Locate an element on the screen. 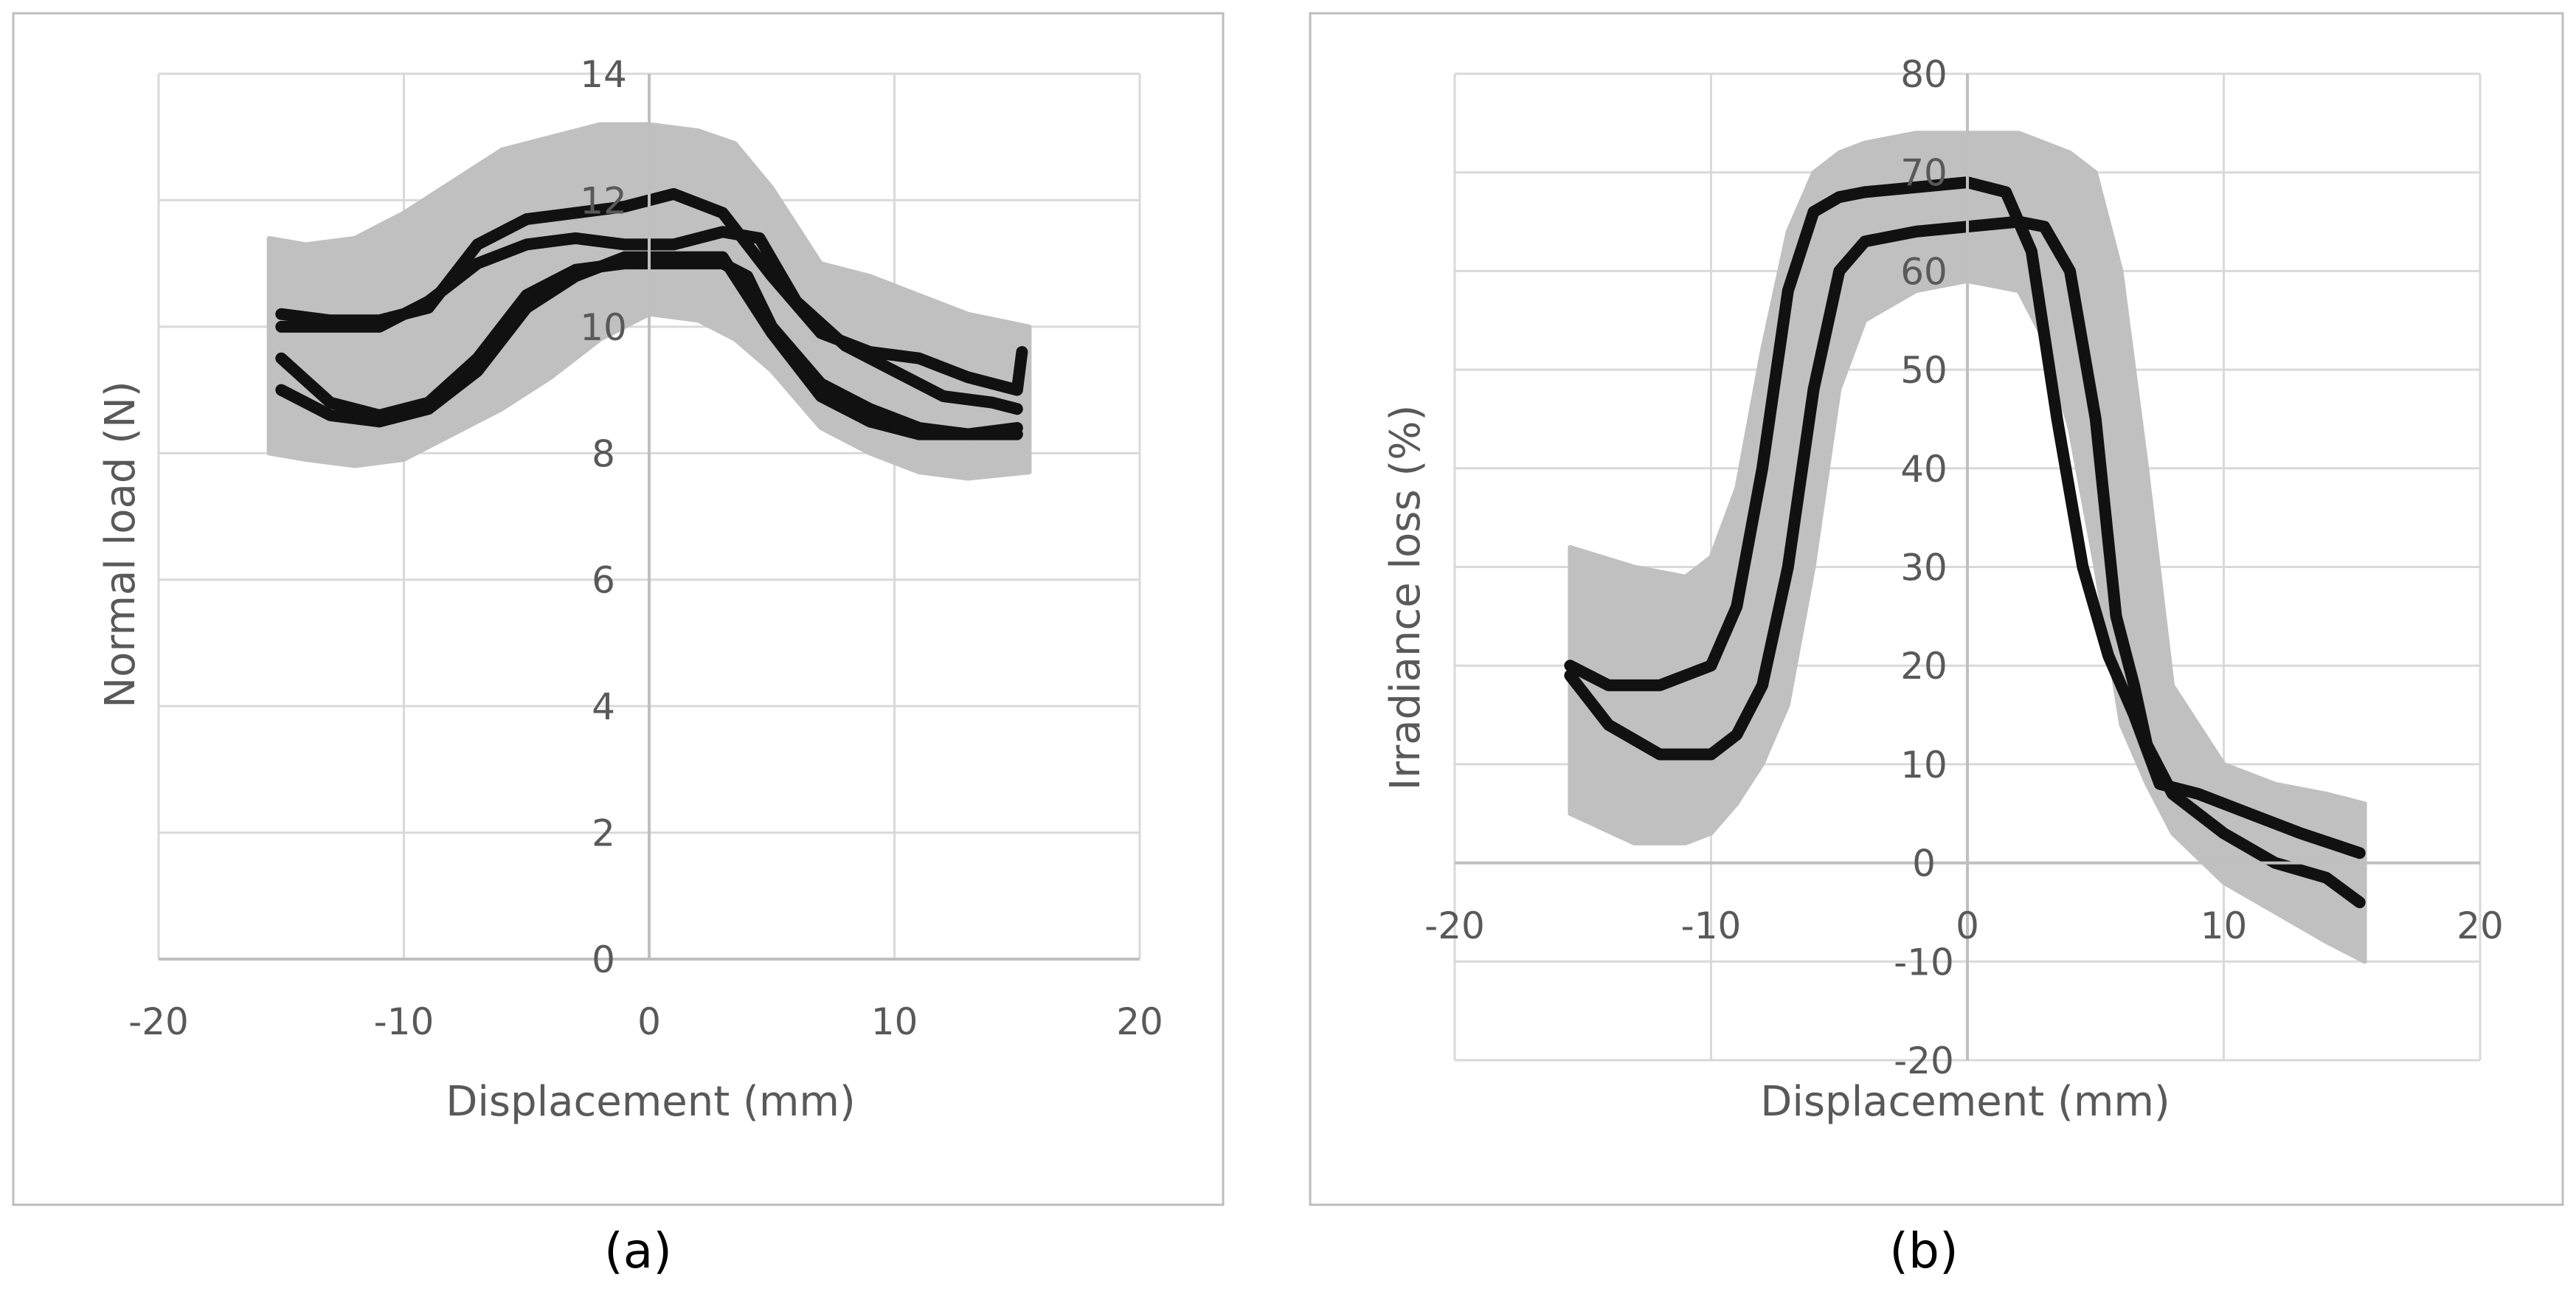  x-axis-label-a: Displacement (mm) is located at coordinates (651, 1102).